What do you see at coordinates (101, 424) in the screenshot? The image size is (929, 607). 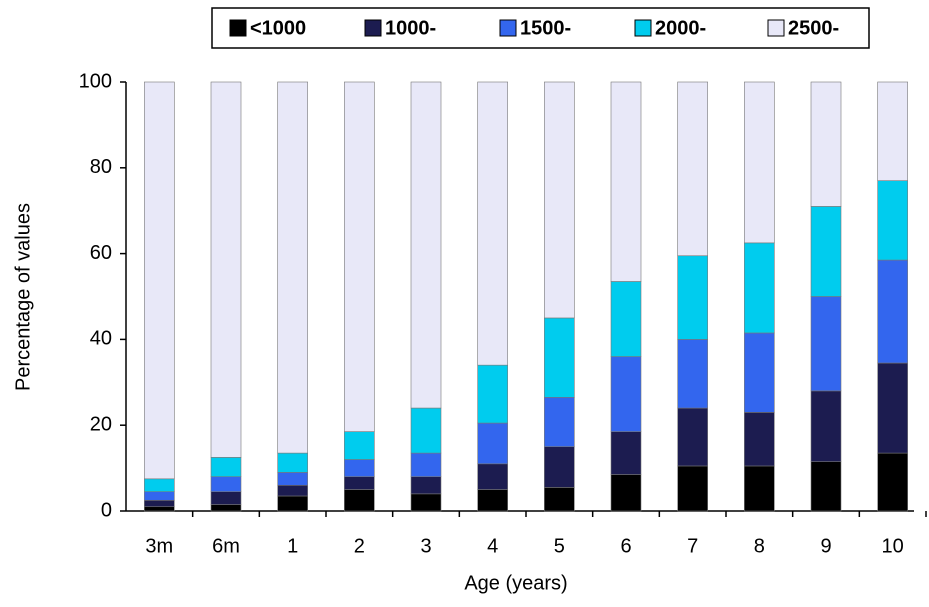 I see `y-tick-label: 20` at bounding box center [101, 424].